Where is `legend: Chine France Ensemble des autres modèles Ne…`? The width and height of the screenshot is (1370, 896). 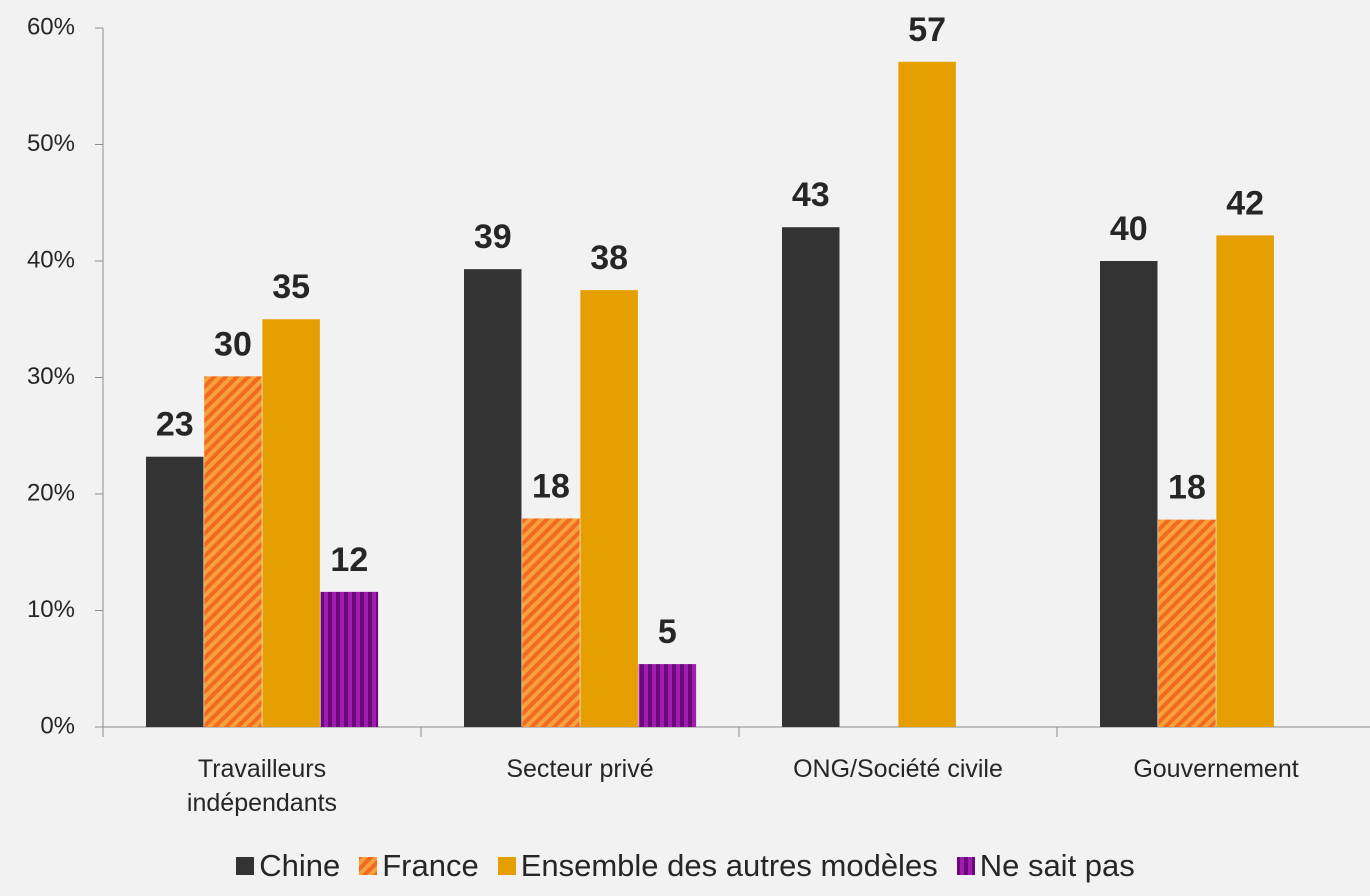
legend: Chine France Ensemble des autres modèles Ne… is located at coordinates (685, 866).